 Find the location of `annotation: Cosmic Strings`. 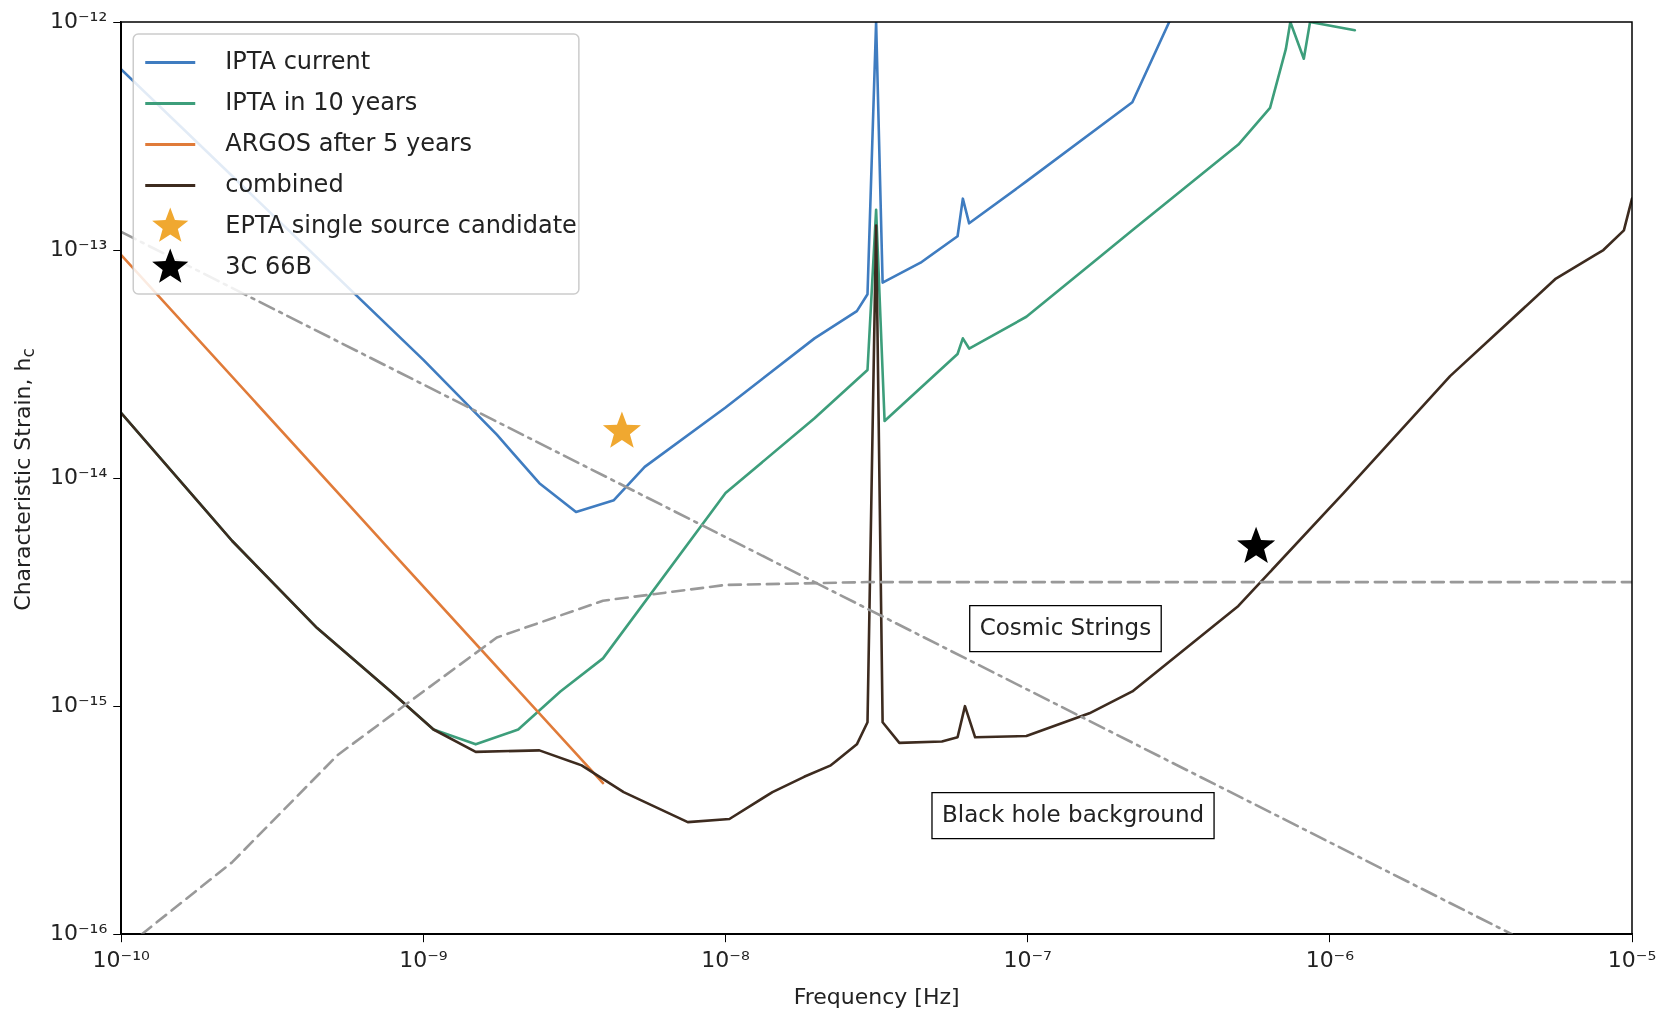

annotation: Cosmic Strings is located at coordinates (1065, 626).